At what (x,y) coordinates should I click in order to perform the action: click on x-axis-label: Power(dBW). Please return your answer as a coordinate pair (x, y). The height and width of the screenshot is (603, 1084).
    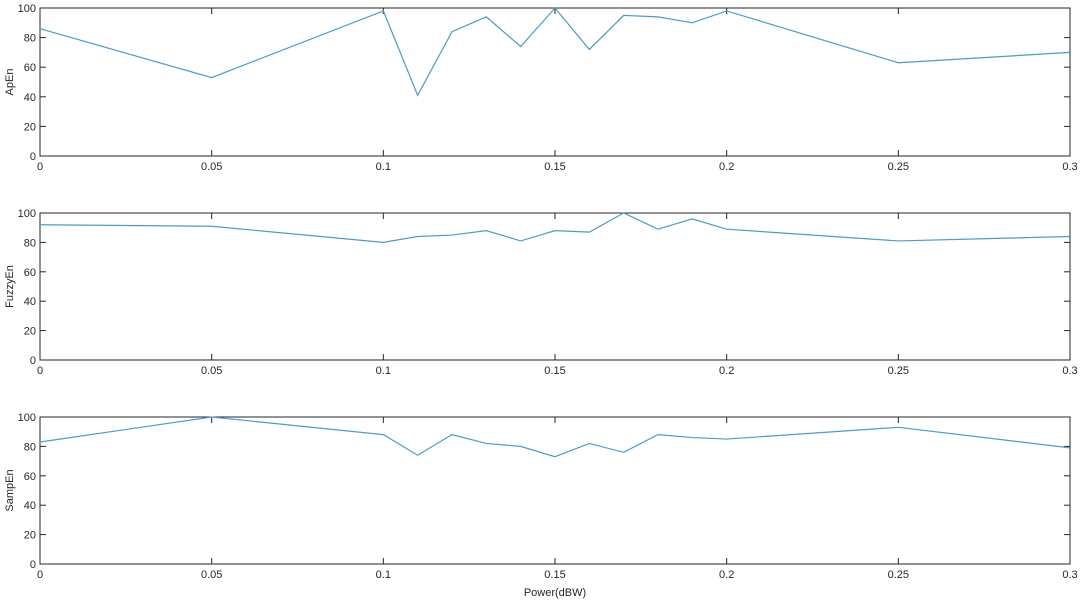
    Looking at the image, I should click on (555, 593).